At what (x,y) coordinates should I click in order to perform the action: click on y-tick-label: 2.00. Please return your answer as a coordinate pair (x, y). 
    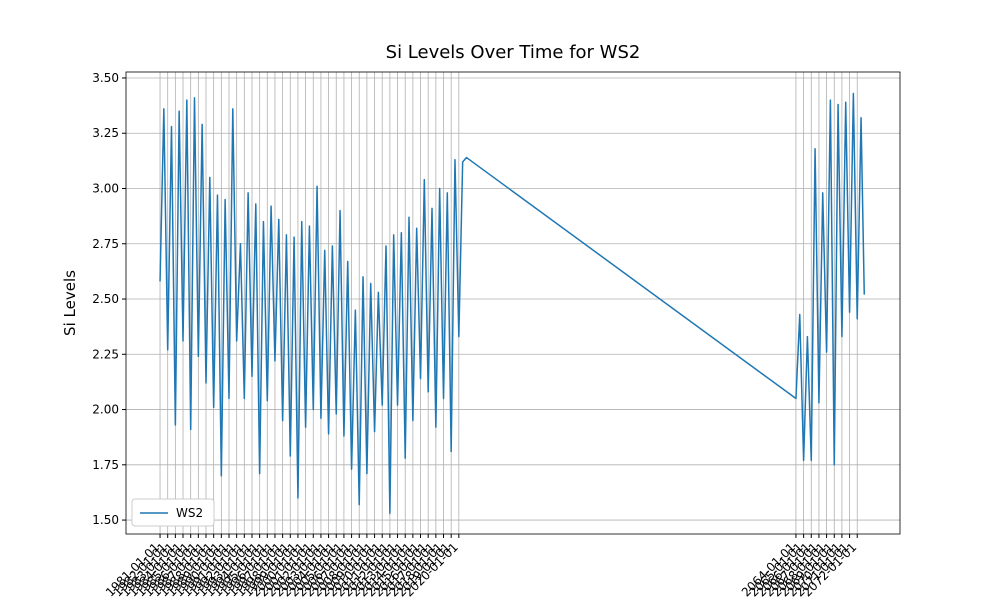
    Looking at the image, I should click on (105, 410).